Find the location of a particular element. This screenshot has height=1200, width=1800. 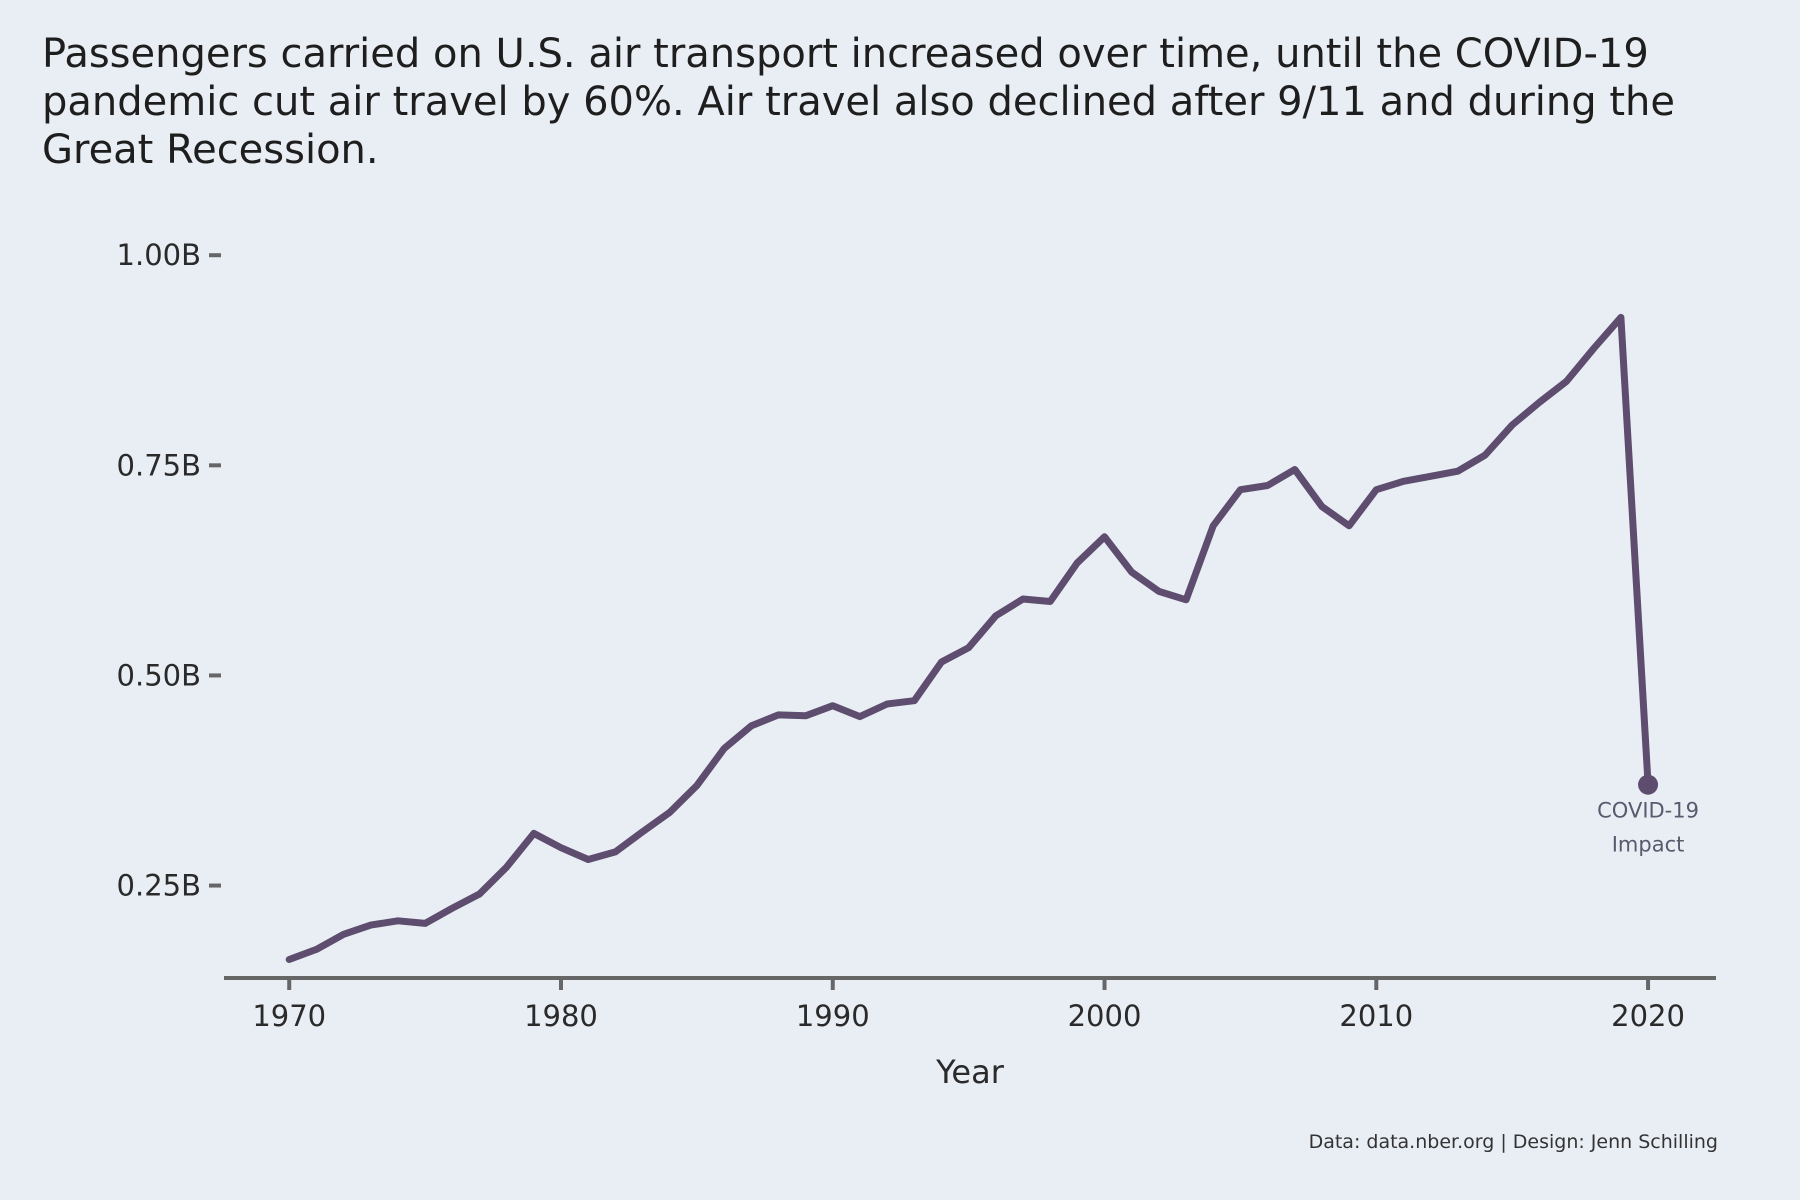

x-tick-label: 1970 is located at coordinates (289, 1016).